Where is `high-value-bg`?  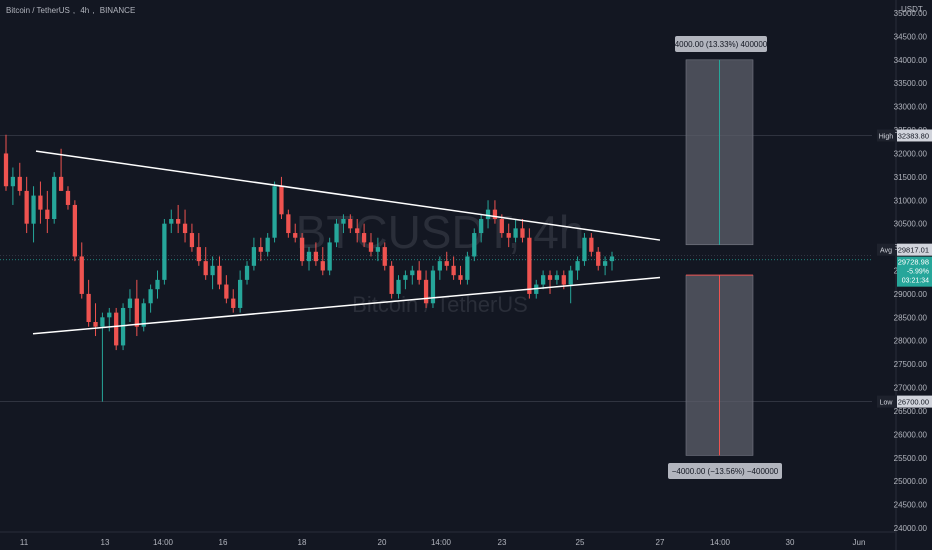 high-value-bg is located at coordinates (914, 135).